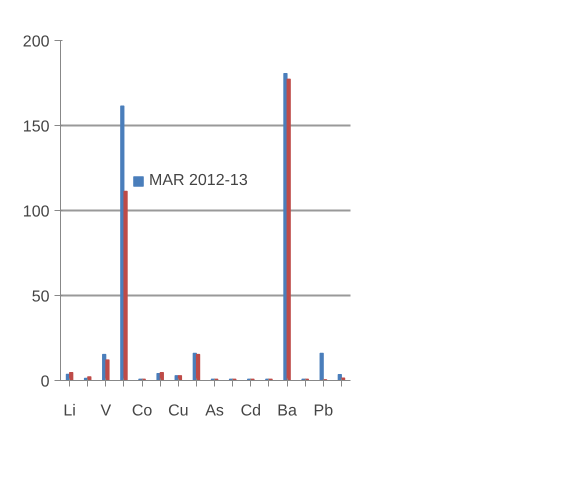  What do you see at coordinates (198, 181) in the screenshot?
I see `legend-label: MAR 2012-13` at bounding box center [198, 181].